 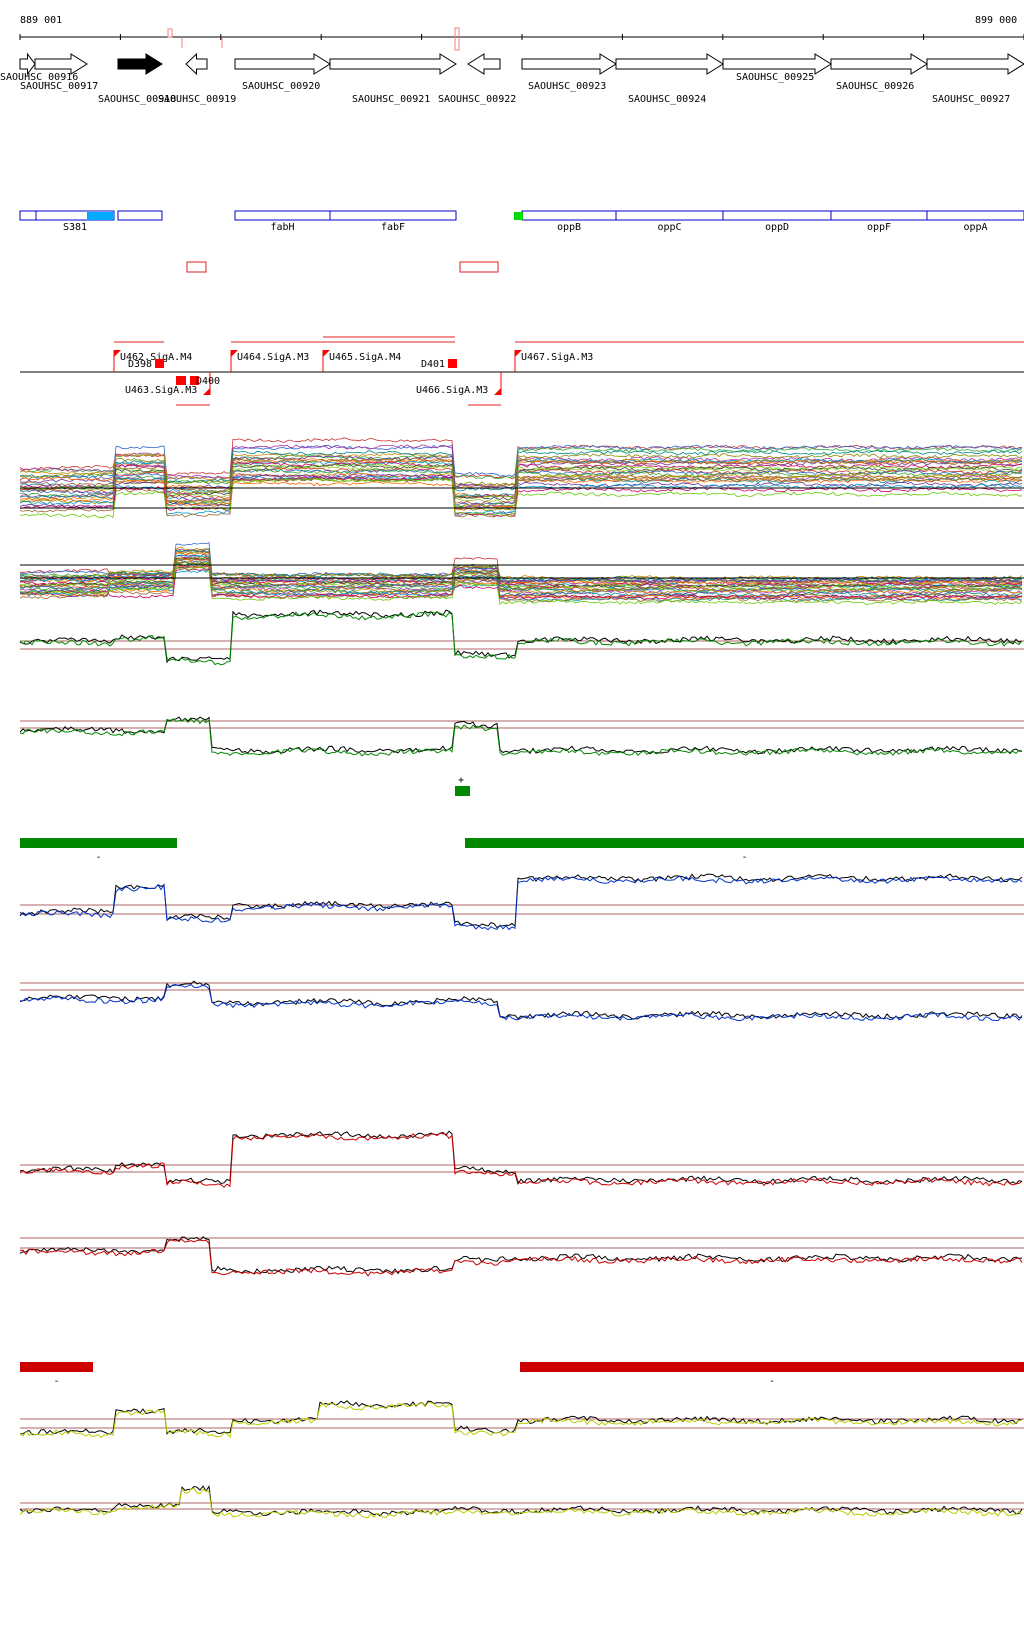 What do you see at coordinates (283, 227) in the screenshot?
I see `annotation-label: fabH` at bounding box center [283, 227].